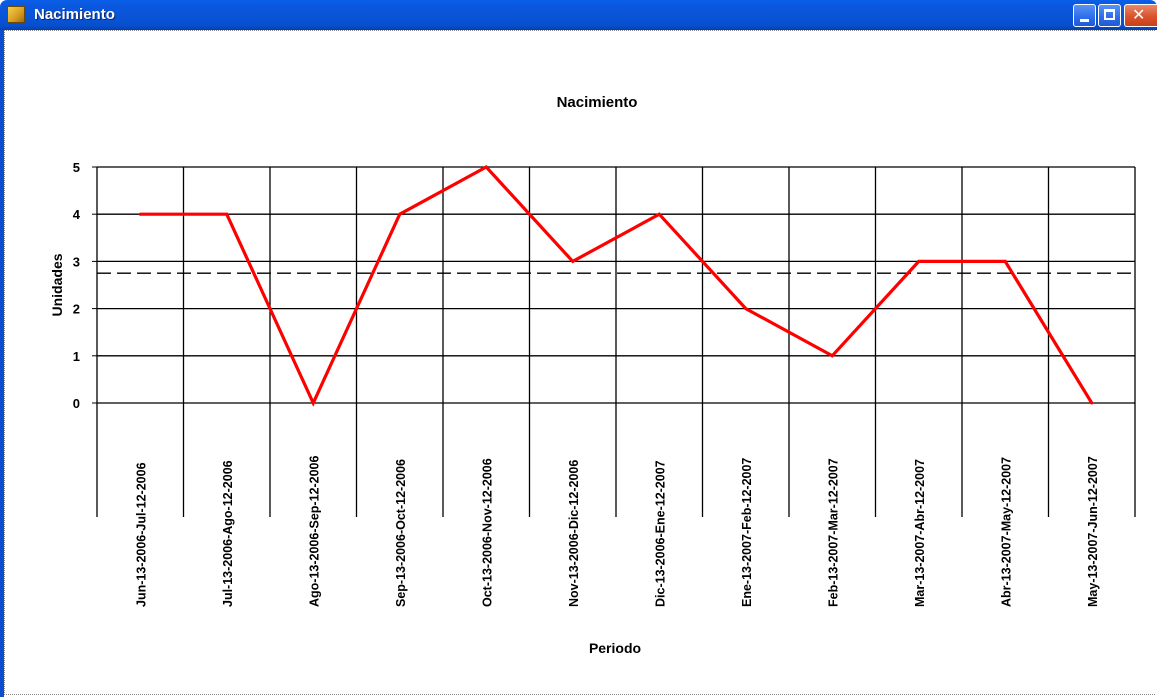 This screenshot has height=697, width=1157. I want to click on chart-title: Nacimiento, so click(597, 102).